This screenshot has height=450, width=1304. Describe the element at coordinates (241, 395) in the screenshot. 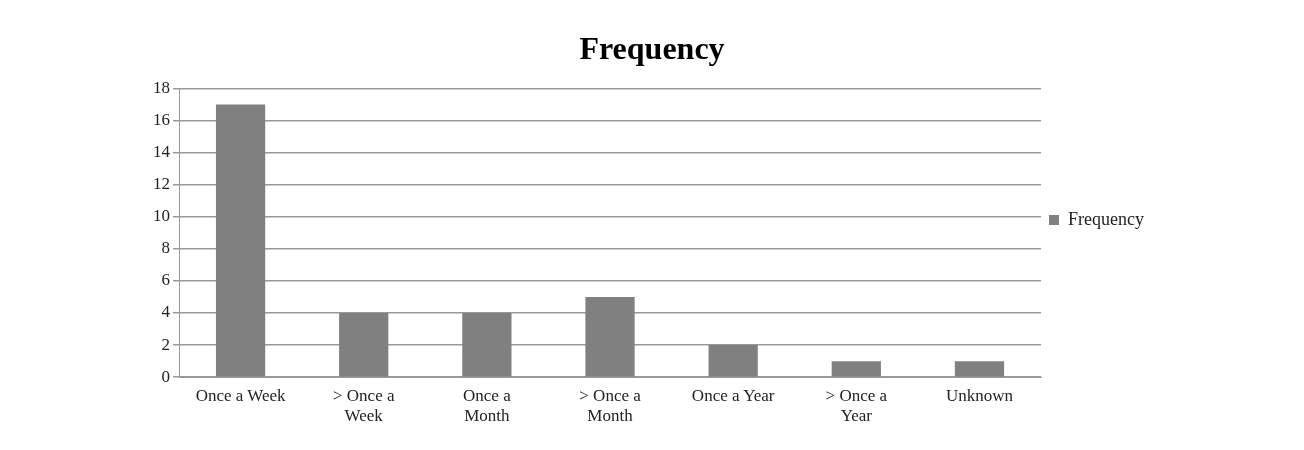

I see `x-tick-label: Once a Week` at that location.